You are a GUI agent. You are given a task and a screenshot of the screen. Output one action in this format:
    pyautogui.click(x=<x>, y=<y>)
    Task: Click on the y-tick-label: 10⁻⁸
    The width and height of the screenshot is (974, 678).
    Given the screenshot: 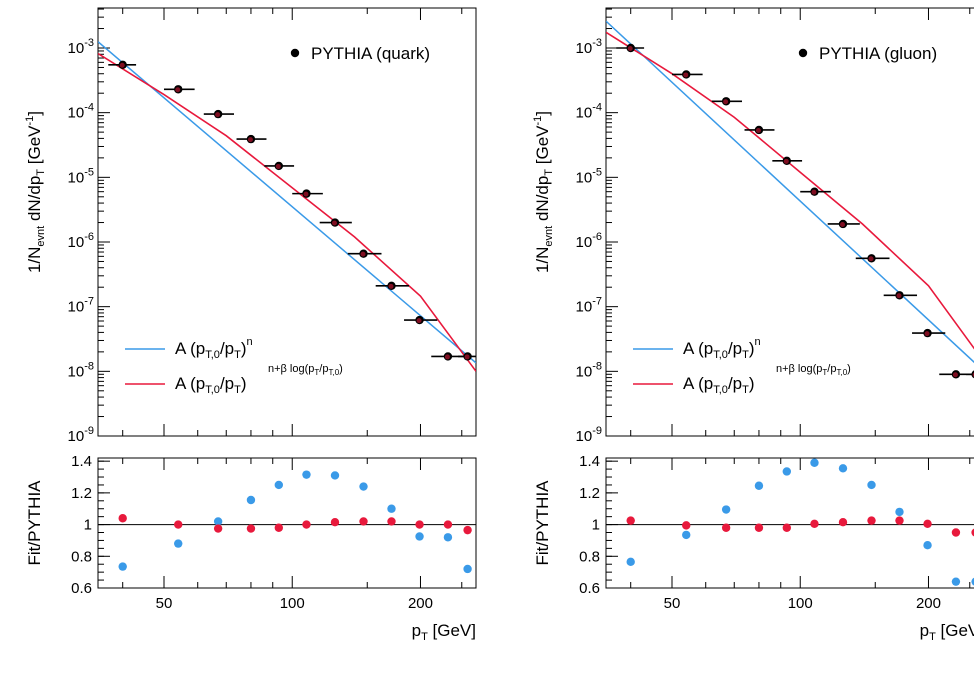 What is the action you would take?
    pyautogui.click(x=81, y=370)
    